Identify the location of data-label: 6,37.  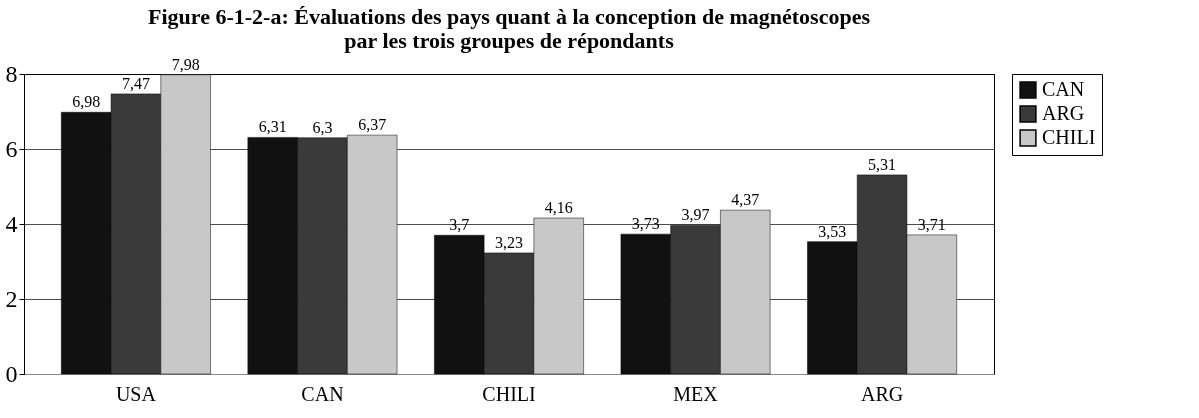
(372, 125).